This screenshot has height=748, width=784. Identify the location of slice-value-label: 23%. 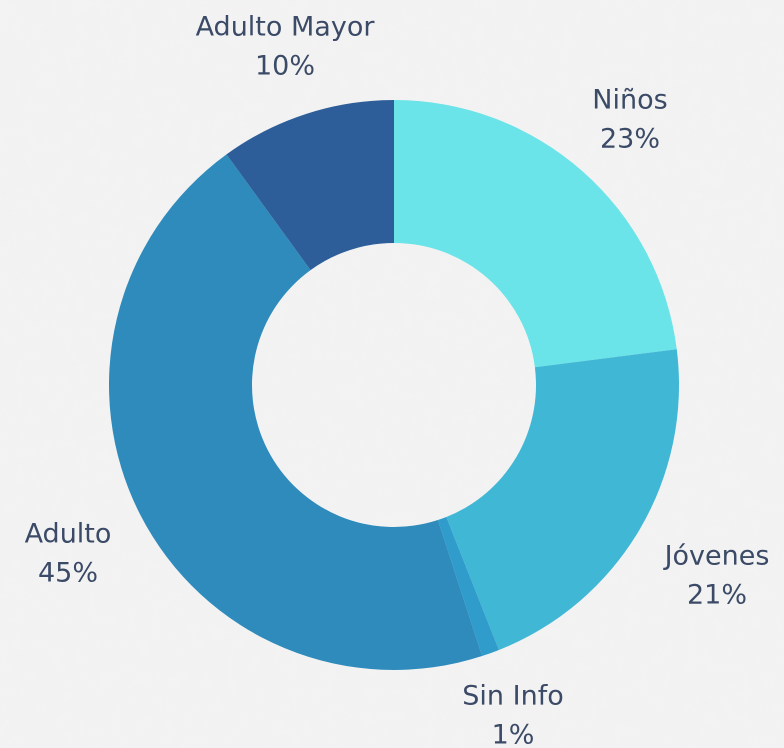
(630, 139).